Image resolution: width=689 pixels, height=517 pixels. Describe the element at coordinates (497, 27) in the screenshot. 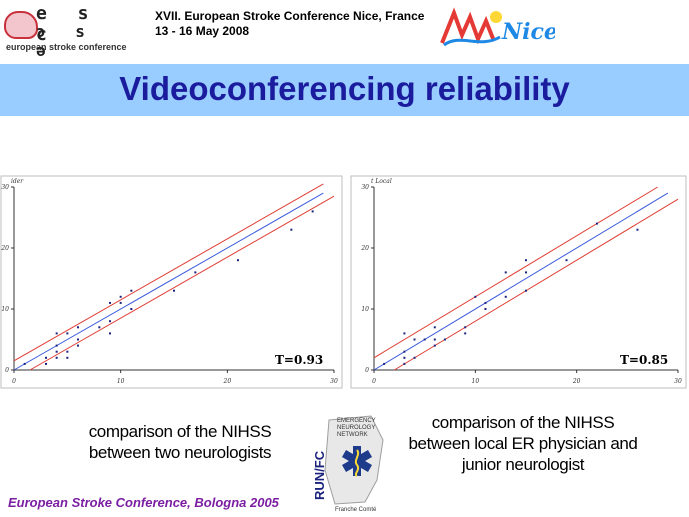

I see `nice-logo: Nice` at that location.